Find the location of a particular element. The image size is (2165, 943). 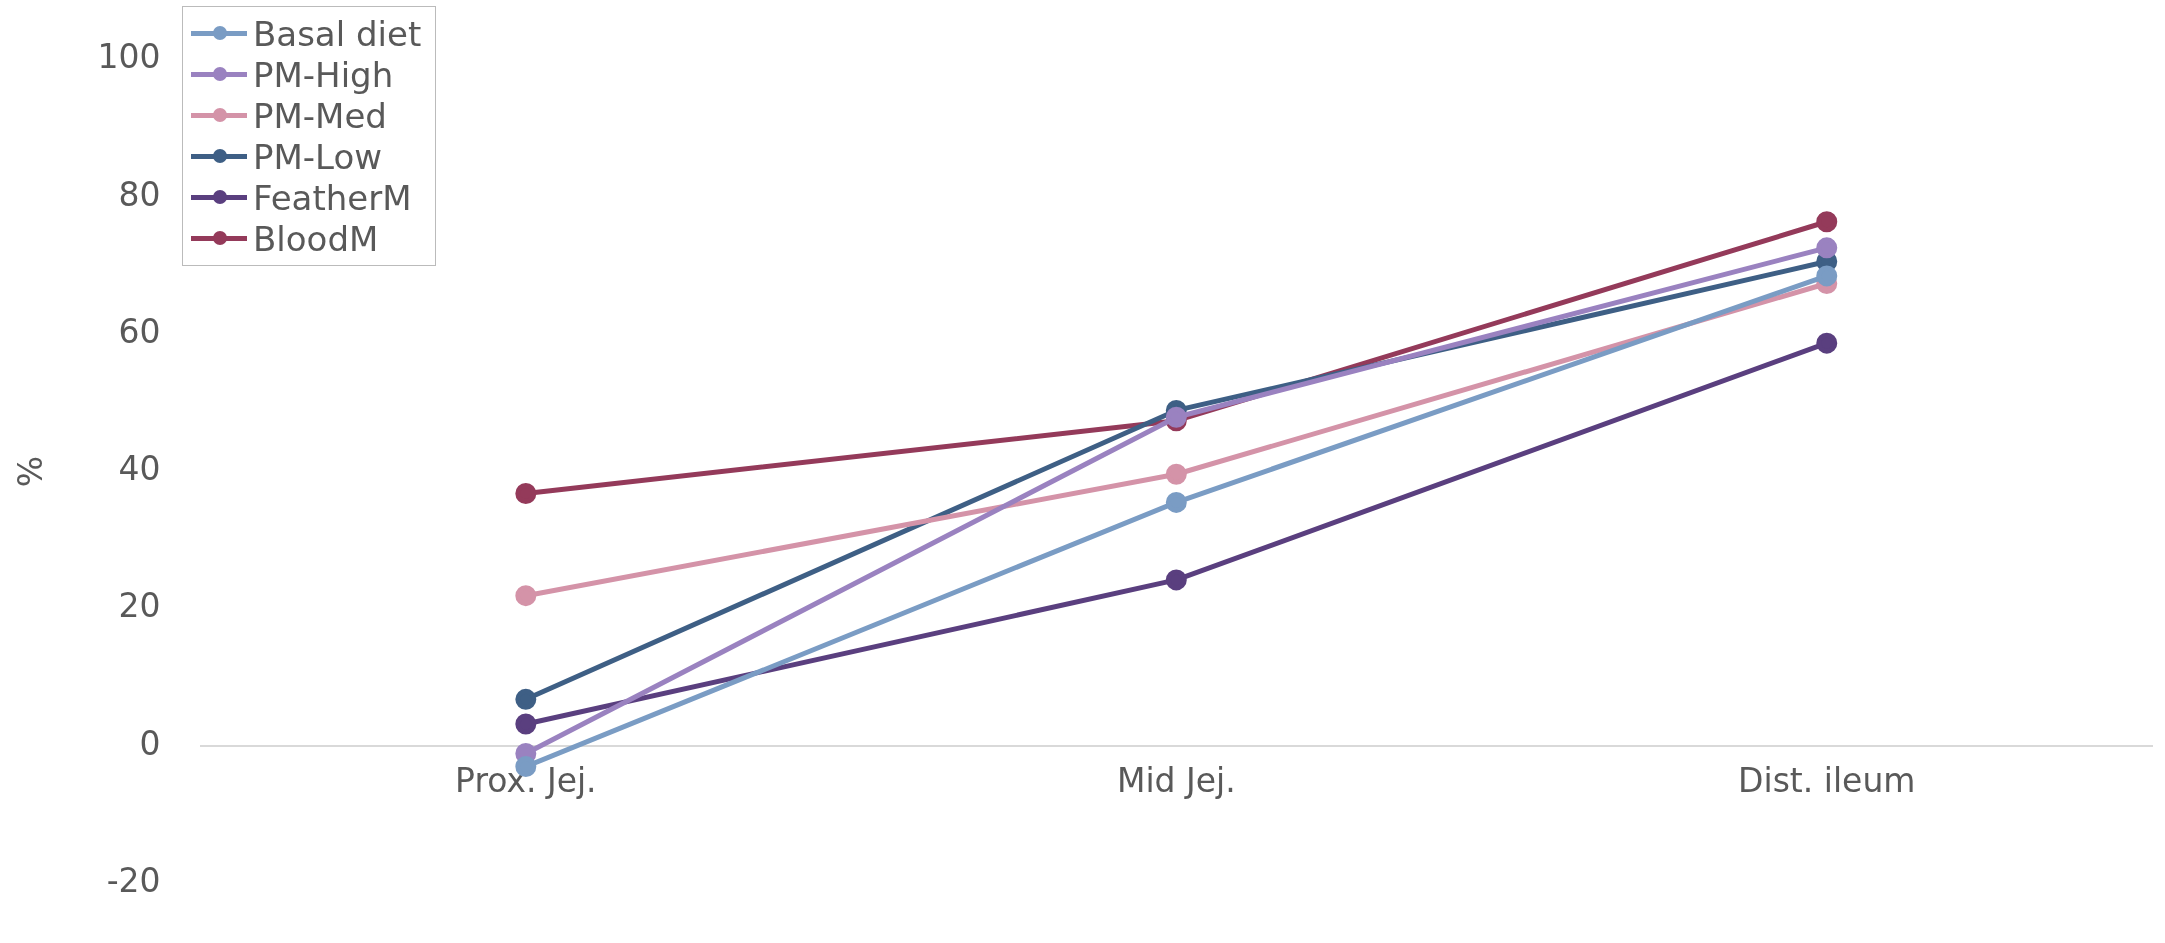

y-tick-label: 40 is located at coordinates (139, 469).